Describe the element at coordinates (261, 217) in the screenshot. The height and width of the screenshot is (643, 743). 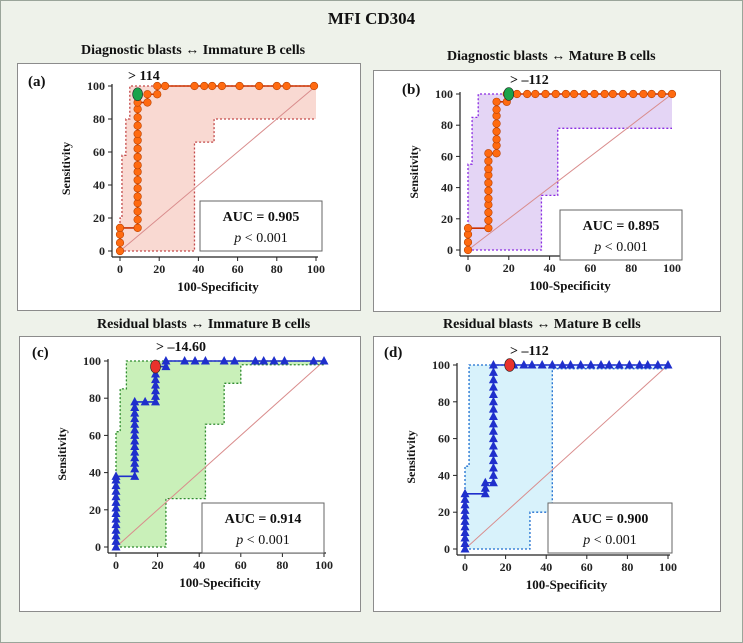
I see `auc-value: AUC = 0.905` at that location.